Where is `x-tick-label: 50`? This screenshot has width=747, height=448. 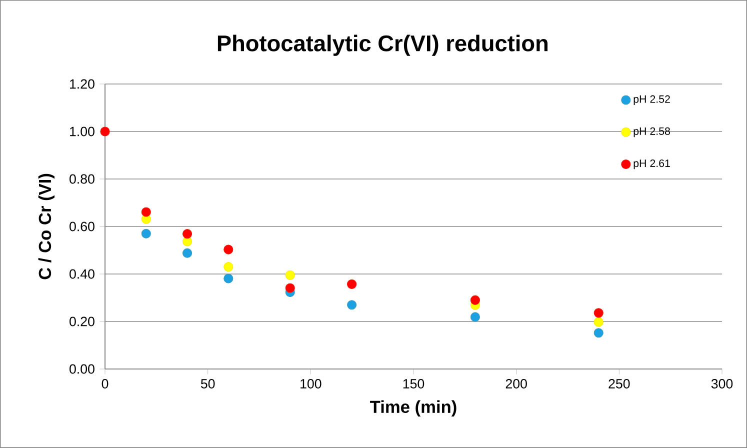
x-tick-label: 50 is located at coordinates (207, 383).